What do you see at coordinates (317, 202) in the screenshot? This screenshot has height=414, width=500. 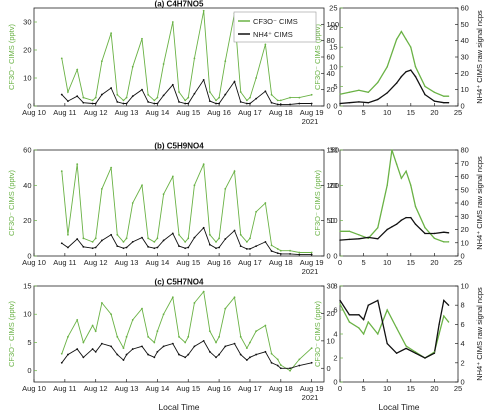 I see `y-left-axis-label: CF3O⁻ CIMS (pptv)` at bounding box center [317, 202].